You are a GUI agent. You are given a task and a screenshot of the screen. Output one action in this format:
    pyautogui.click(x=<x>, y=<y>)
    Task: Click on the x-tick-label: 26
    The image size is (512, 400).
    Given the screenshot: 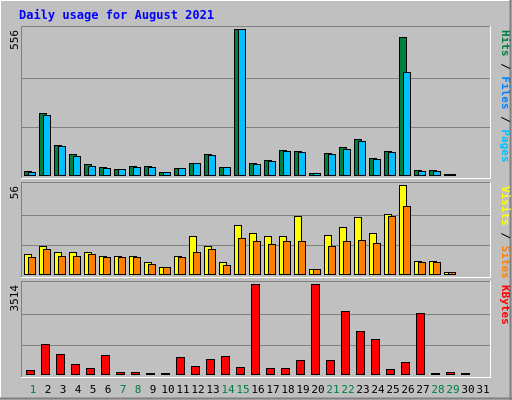 What is the action you would take?
    pyautogui.click(x=407, y=389)
    